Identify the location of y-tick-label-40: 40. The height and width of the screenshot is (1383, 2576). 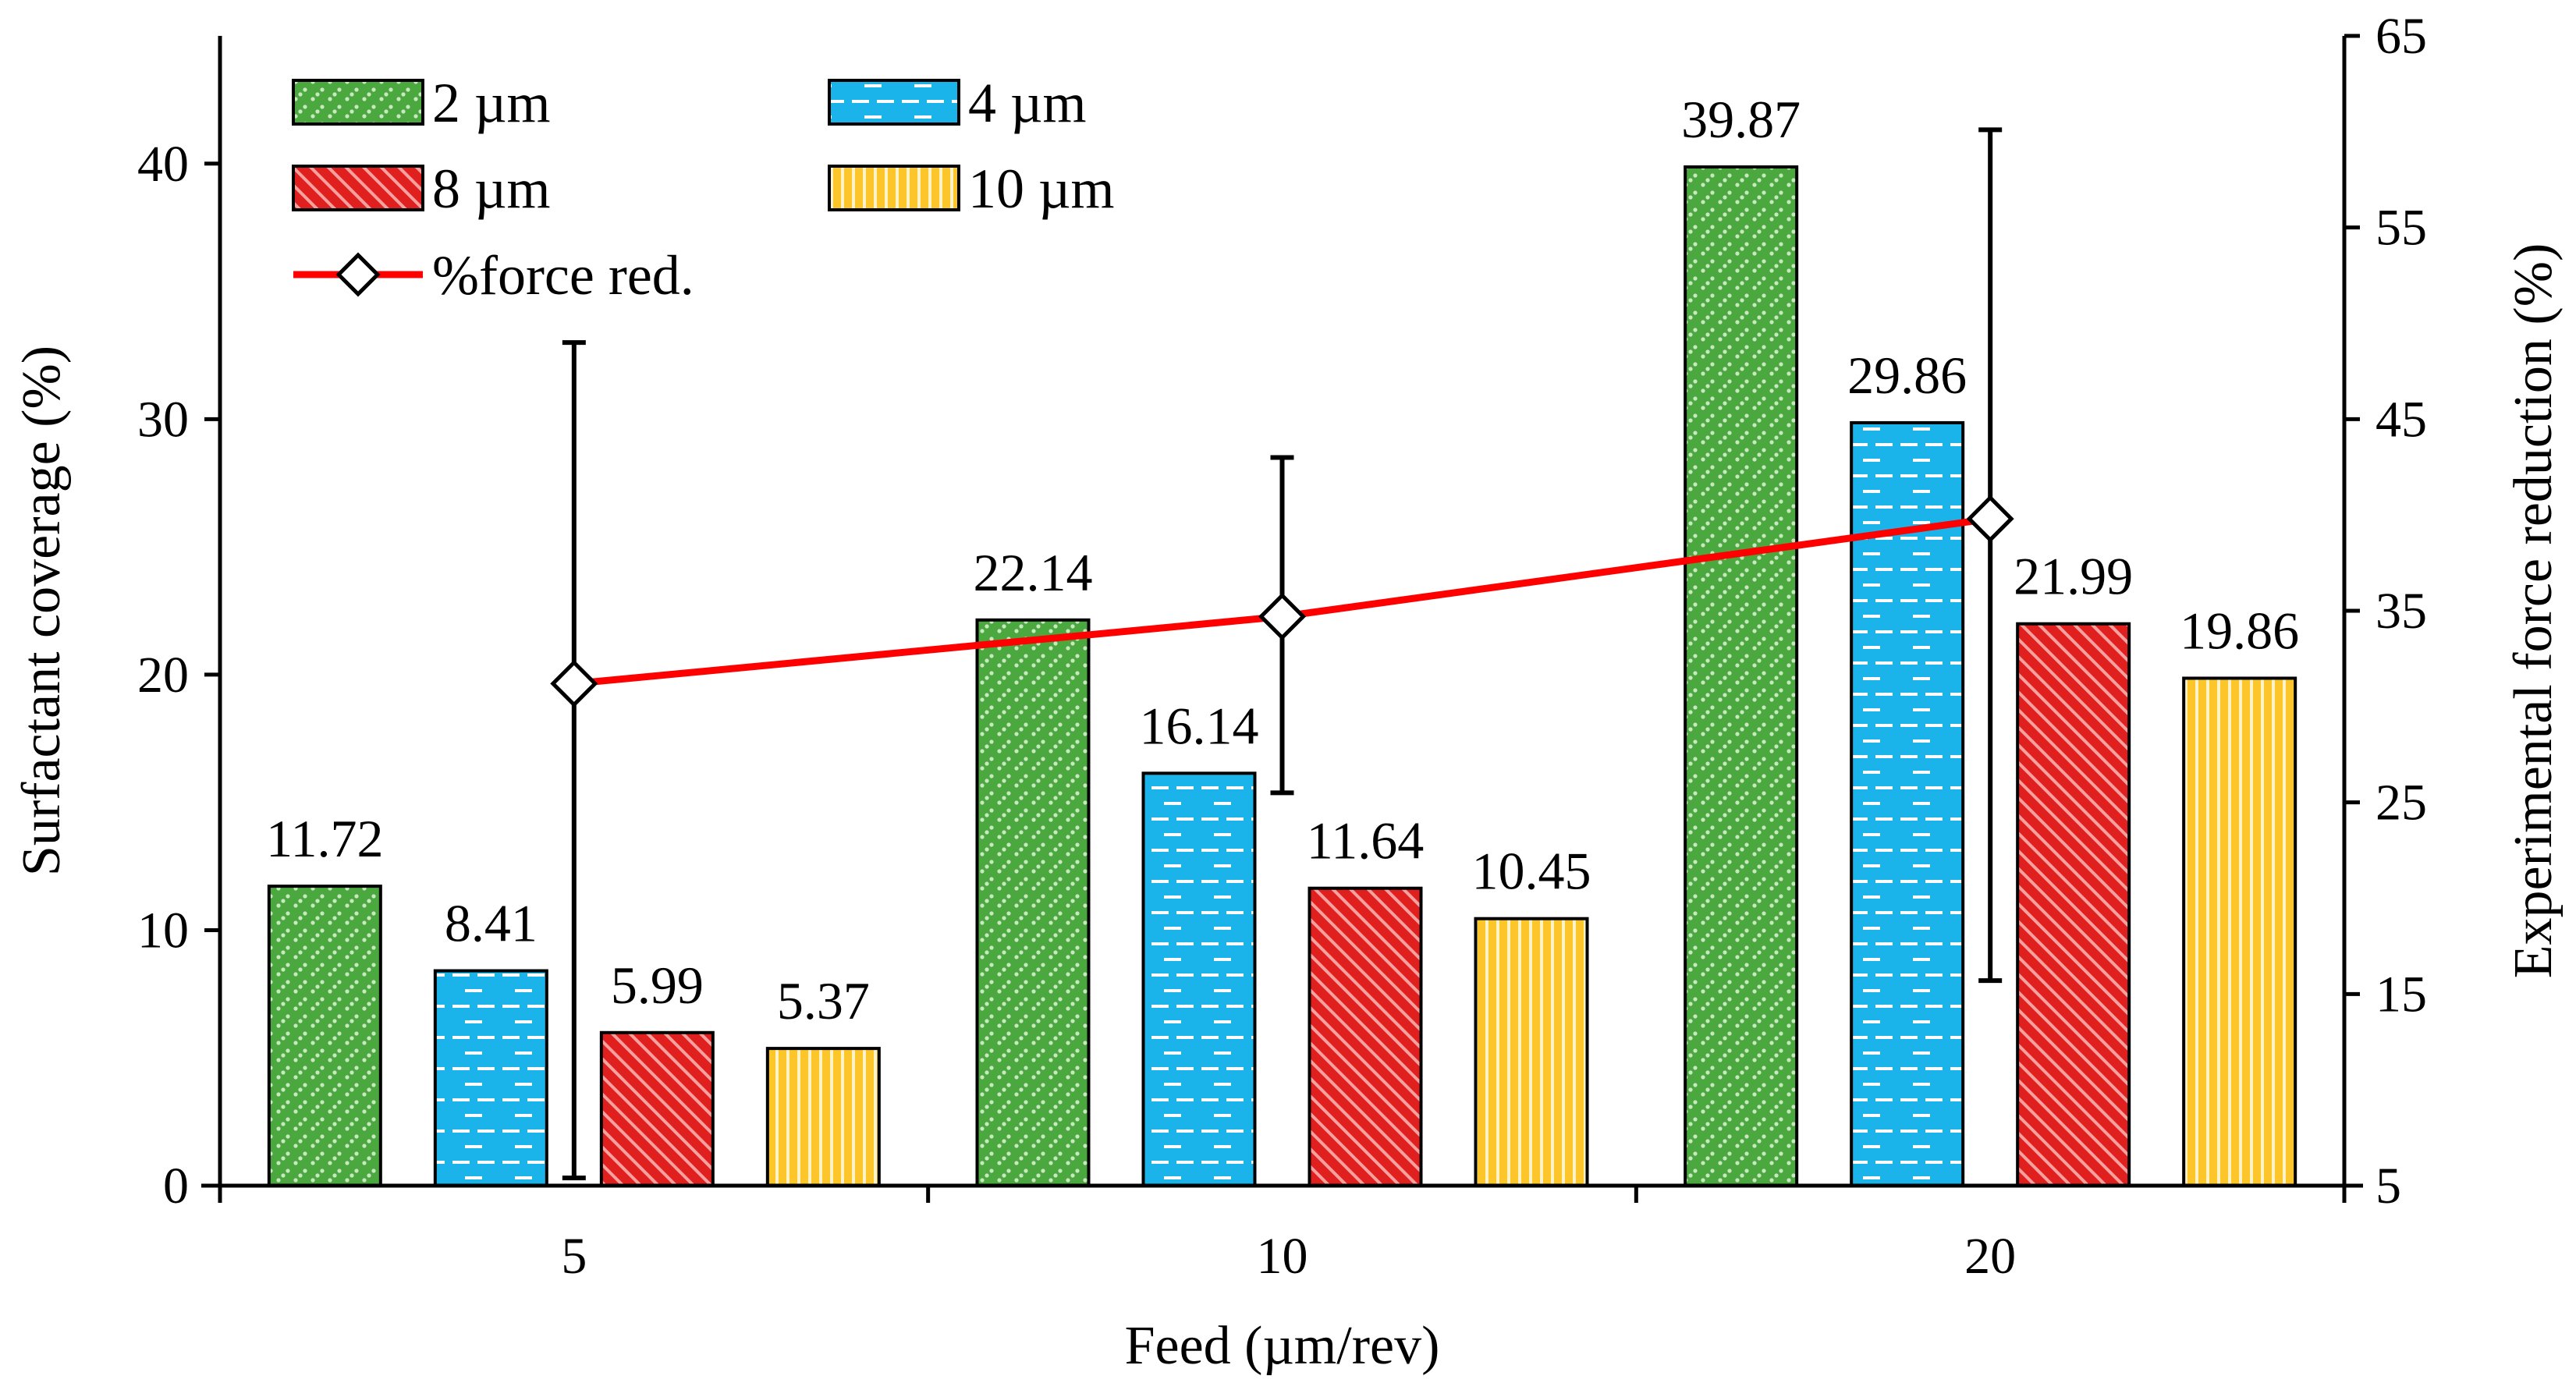
(163, 164).